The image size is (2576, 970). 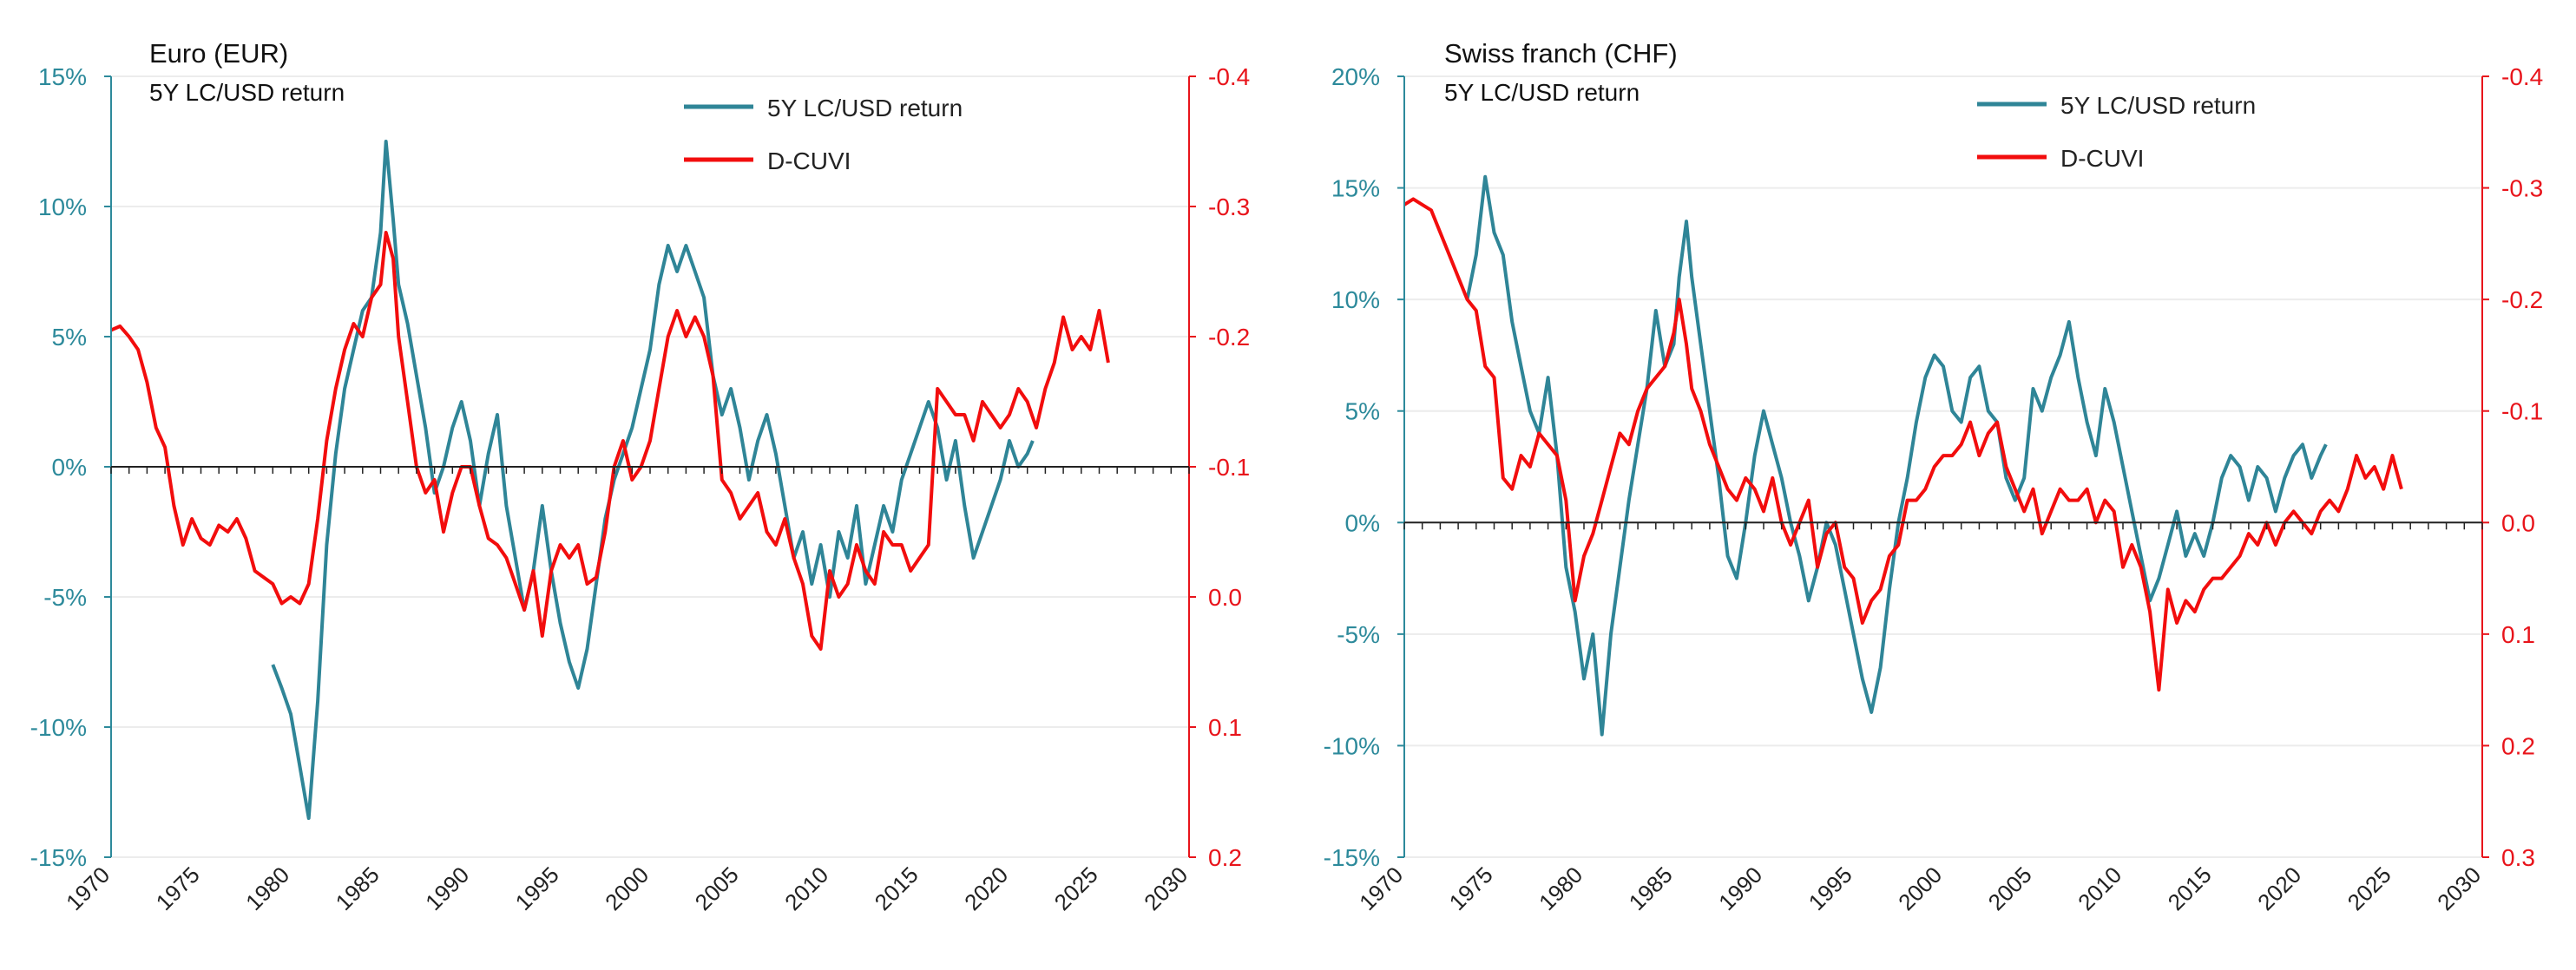 What do you see at coordinates (2279, 888) in the screenshot?
I see `chf-x-tick-label: 2020` at bounding box center [2279, 888].